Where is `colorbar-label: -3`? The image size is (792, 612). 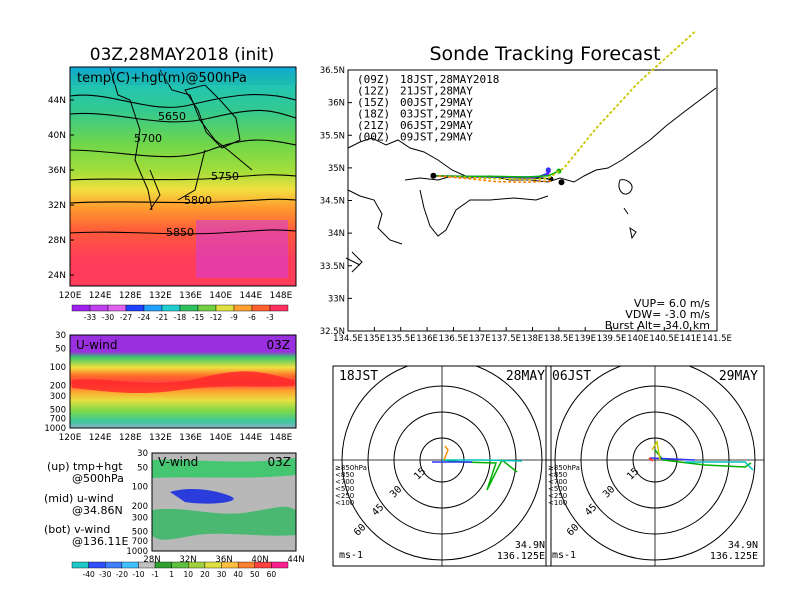
colorbar-label: -3 is located at coordinates (270, 317).